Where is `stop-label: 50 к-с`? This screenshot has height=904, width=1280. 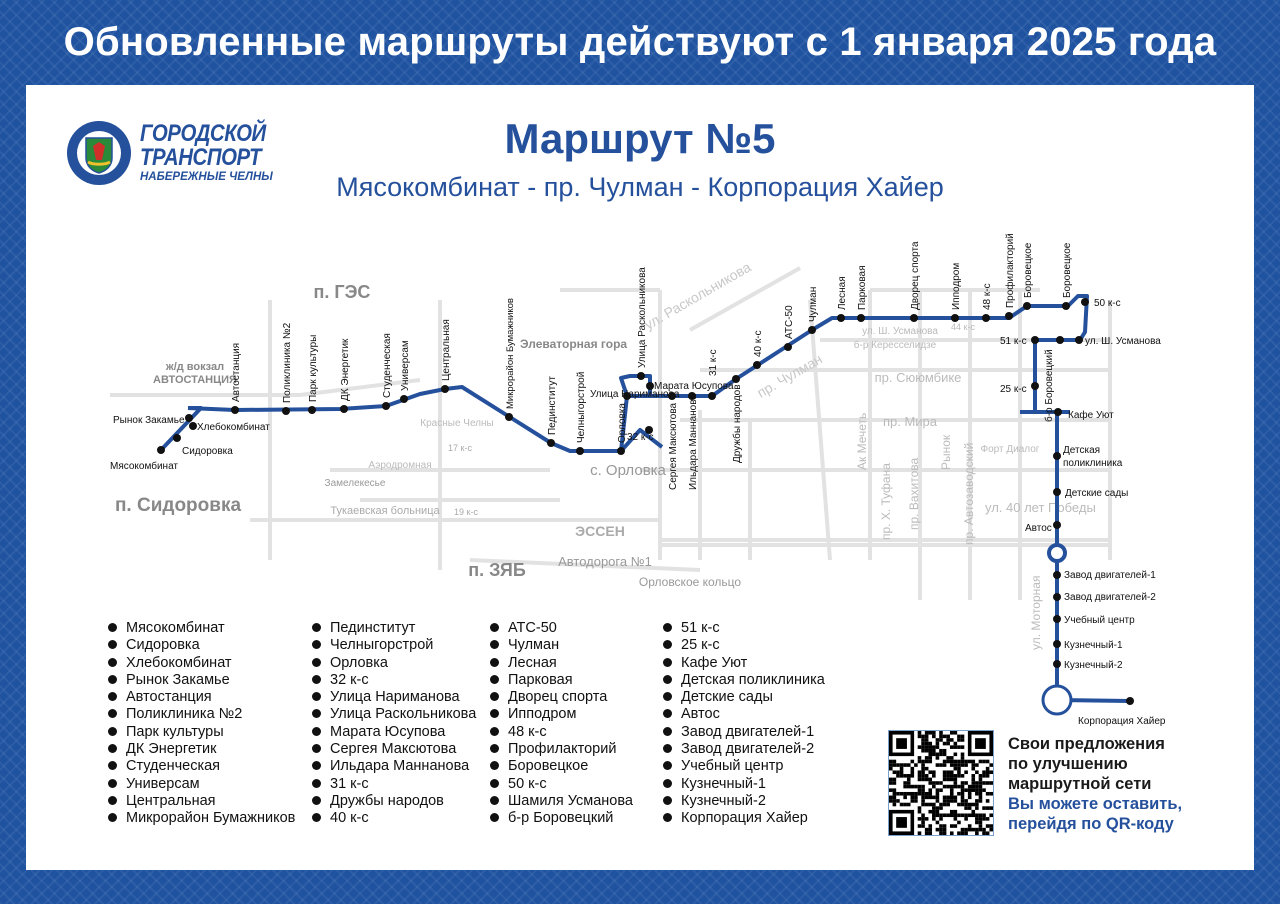
stop-label: 50 к-с is located at coordinates (1107, 303).